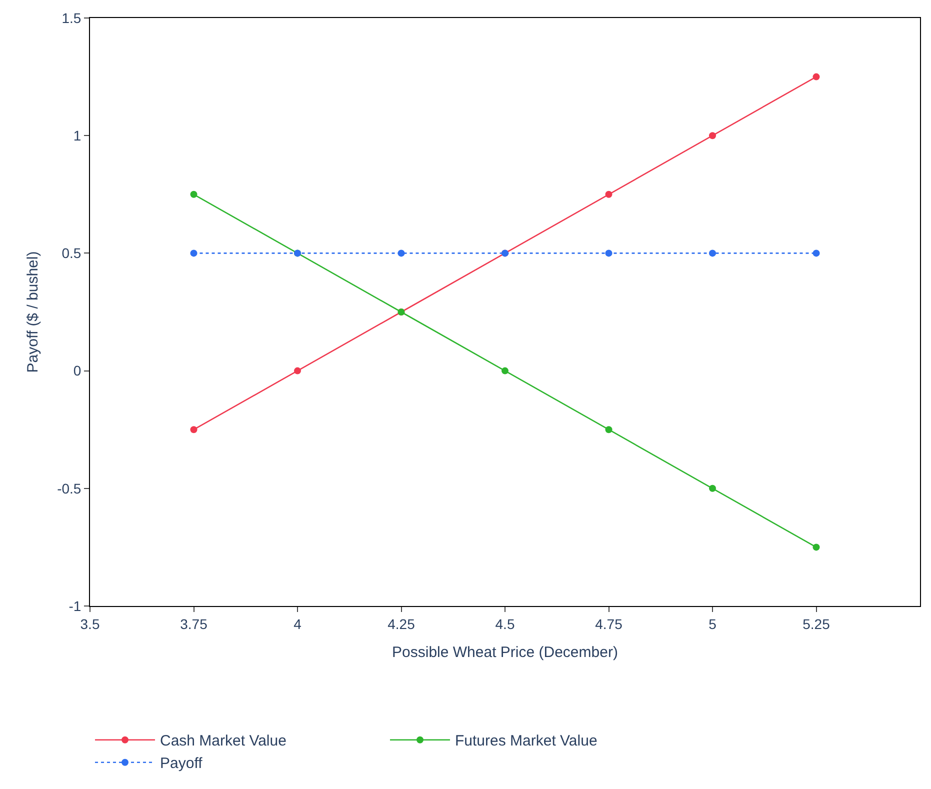  I want to click on x-axis-title: Possible Wheat Price (December), so click(505, 652).